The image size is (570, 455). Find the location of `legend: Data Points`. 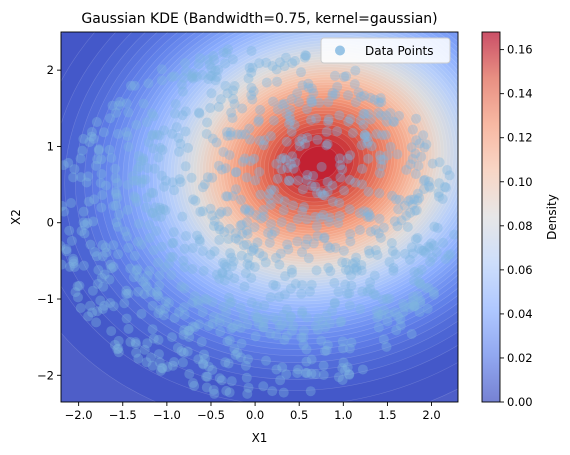

legend: Data Points is located at coordinates (385, 50).